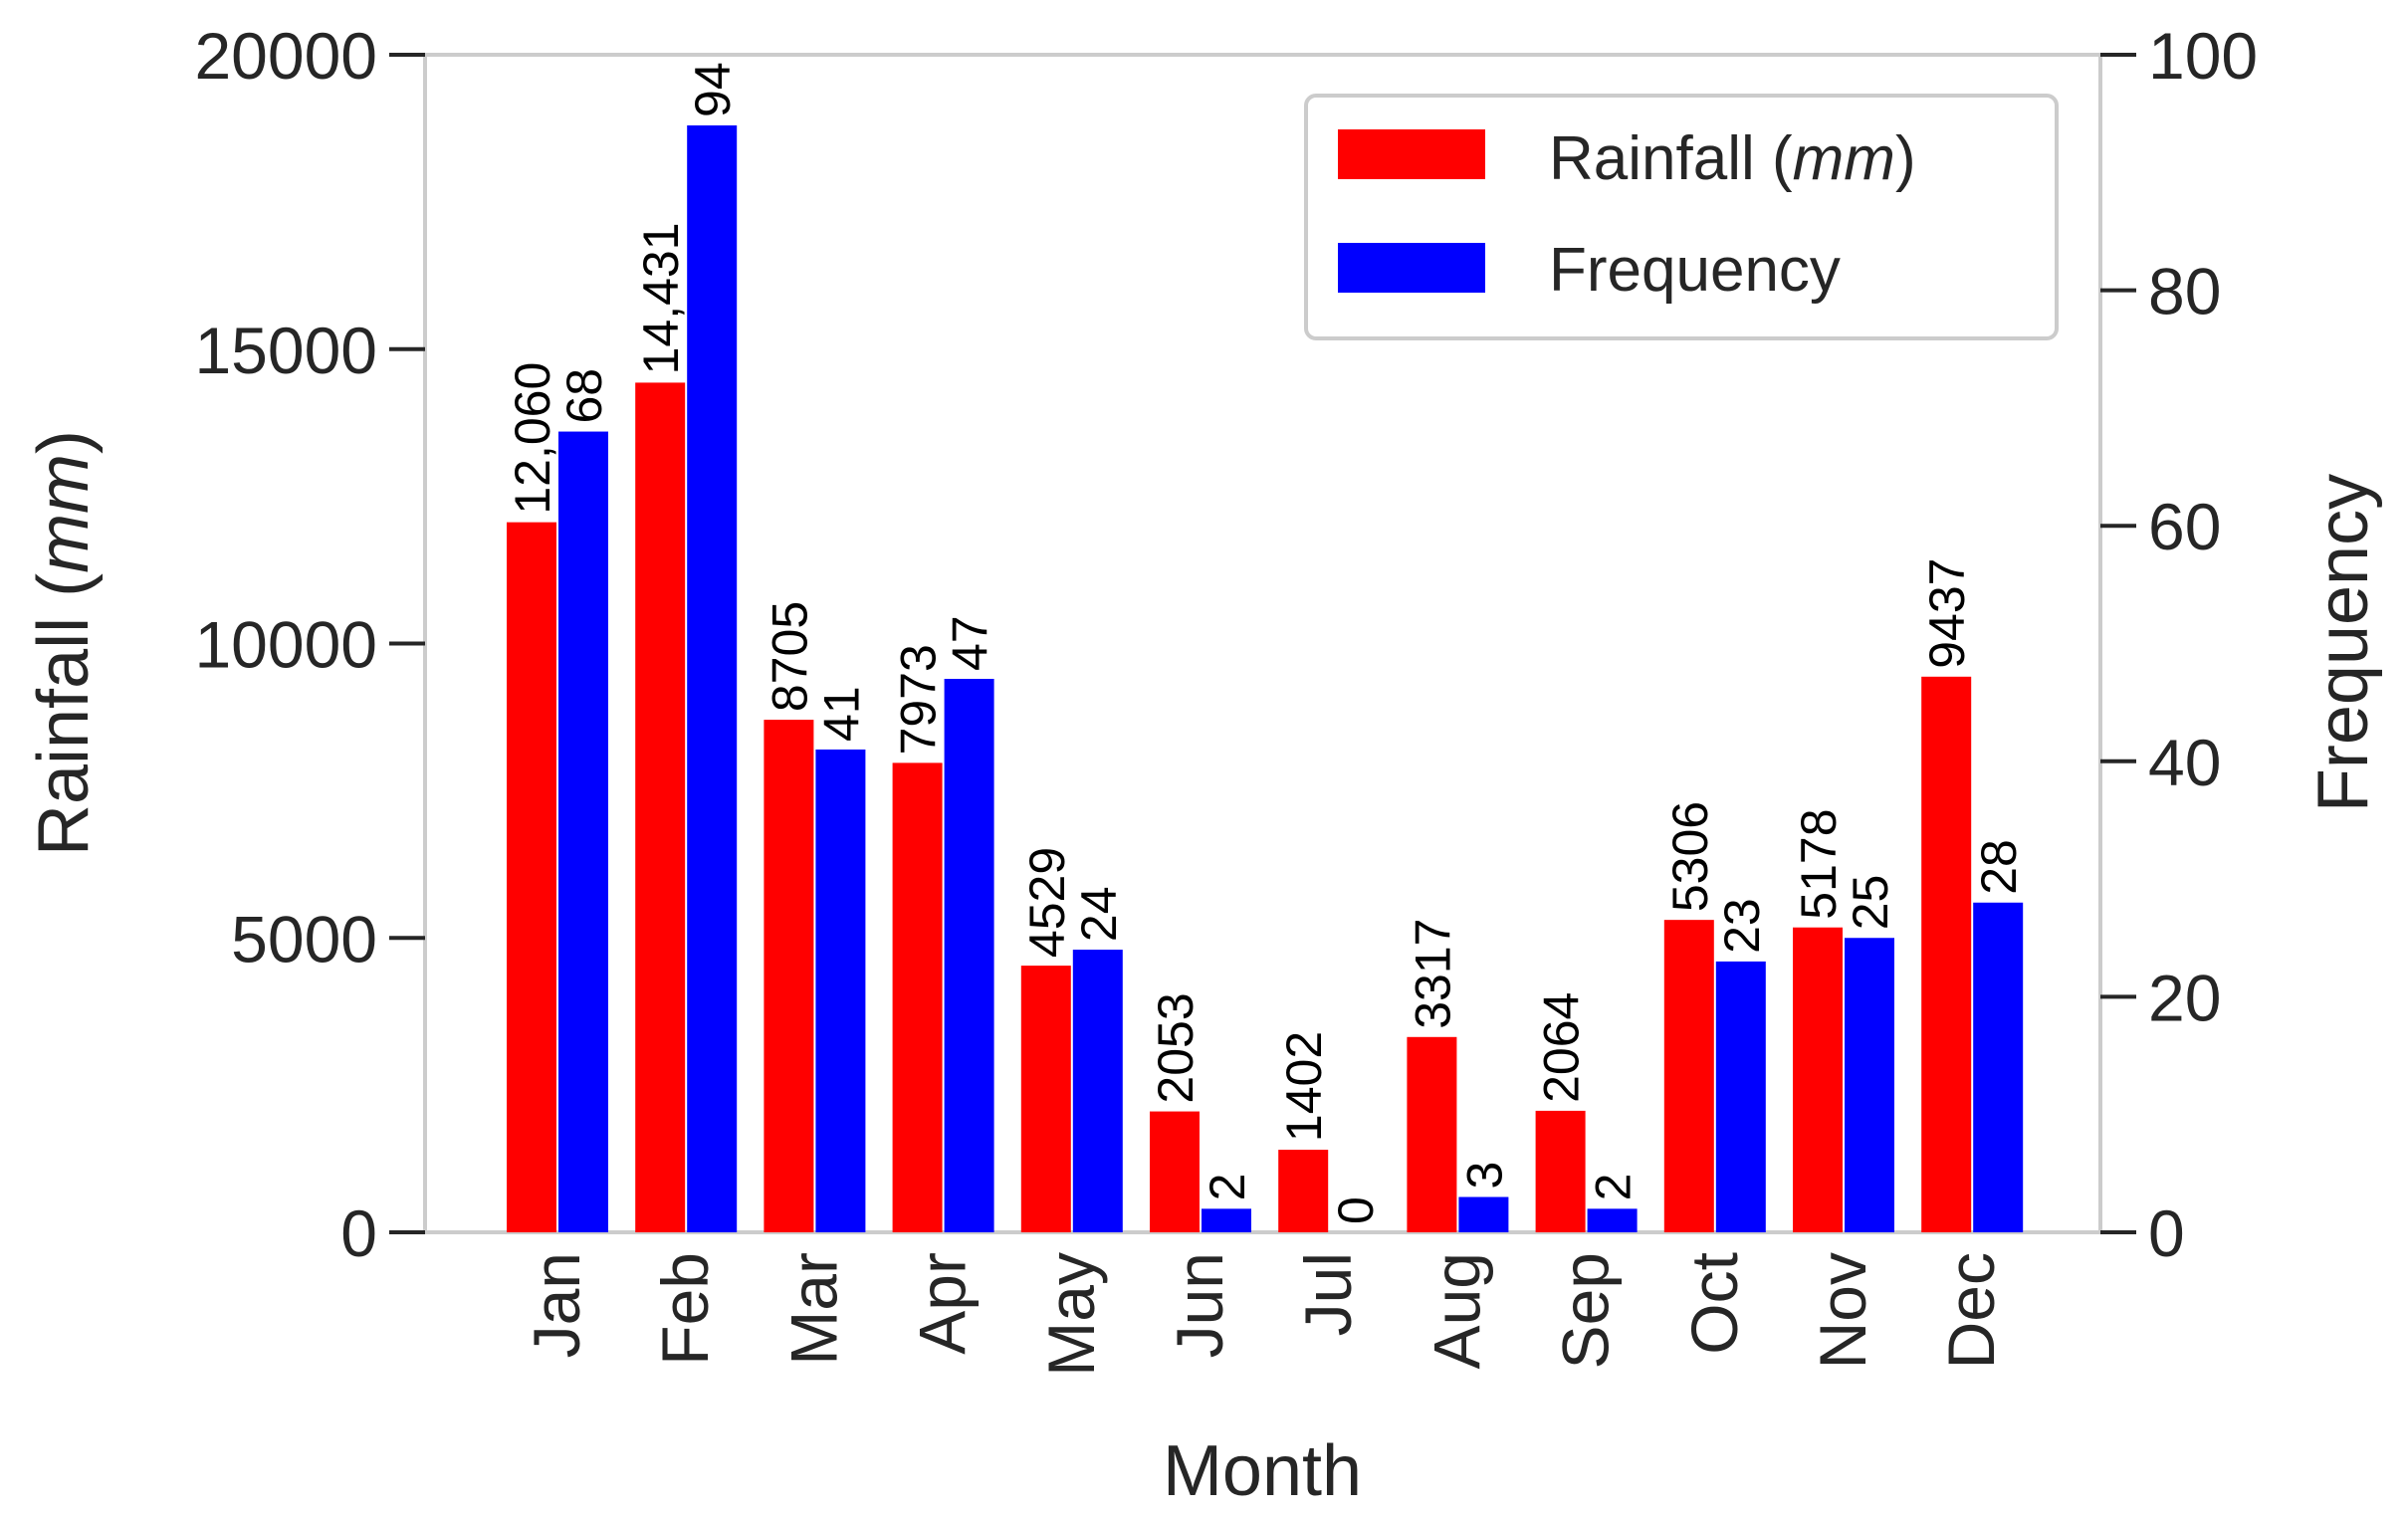 The width and height of the screenshot is (2408, 1517). Describe the element at coordinates (1432, 1134) in the screenshot. I see `bar-rainfall-aug` at that location.